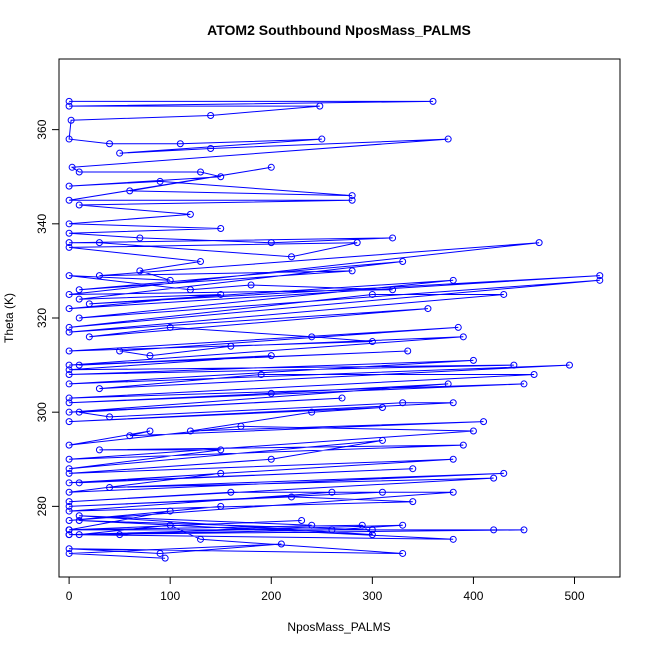 Image resolution: width=650 pixels, height=650 pixels. I want to click on x-axis: 0 100 200 300 400 500, so click(325, 589).